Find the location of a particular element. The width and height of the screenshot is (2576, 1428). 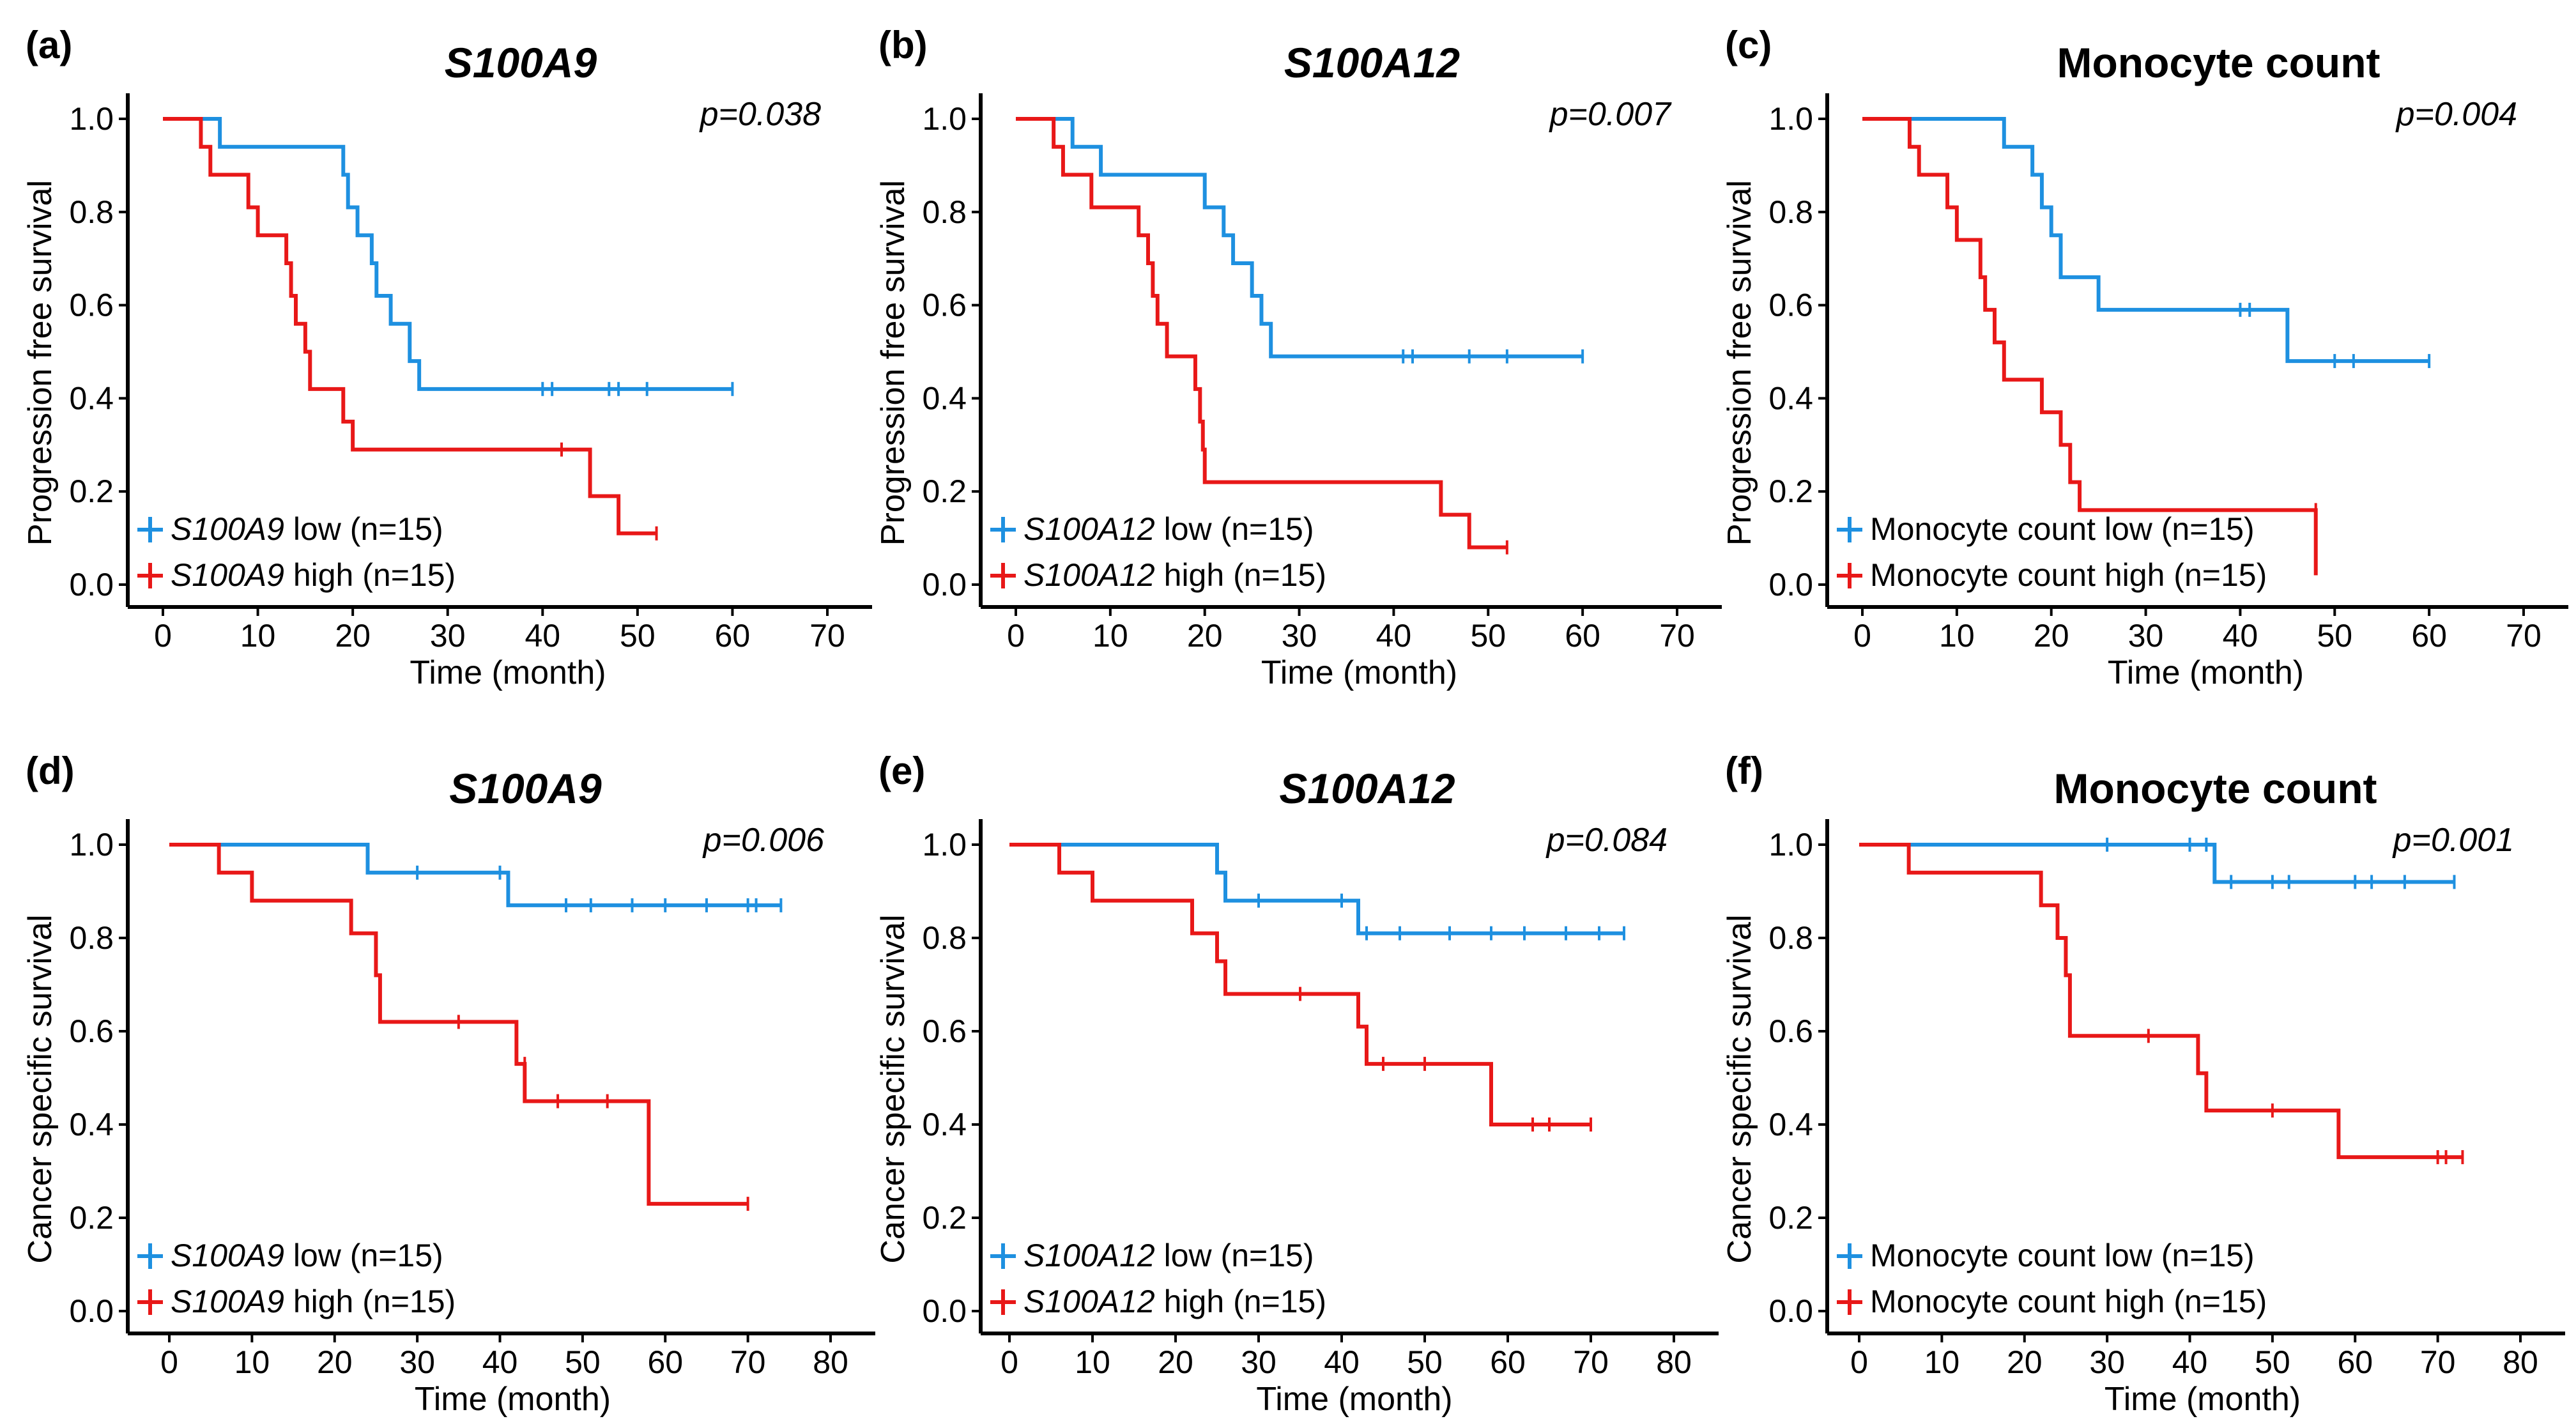

p-value: p=0.004 is located at coordinates (2456, 114).